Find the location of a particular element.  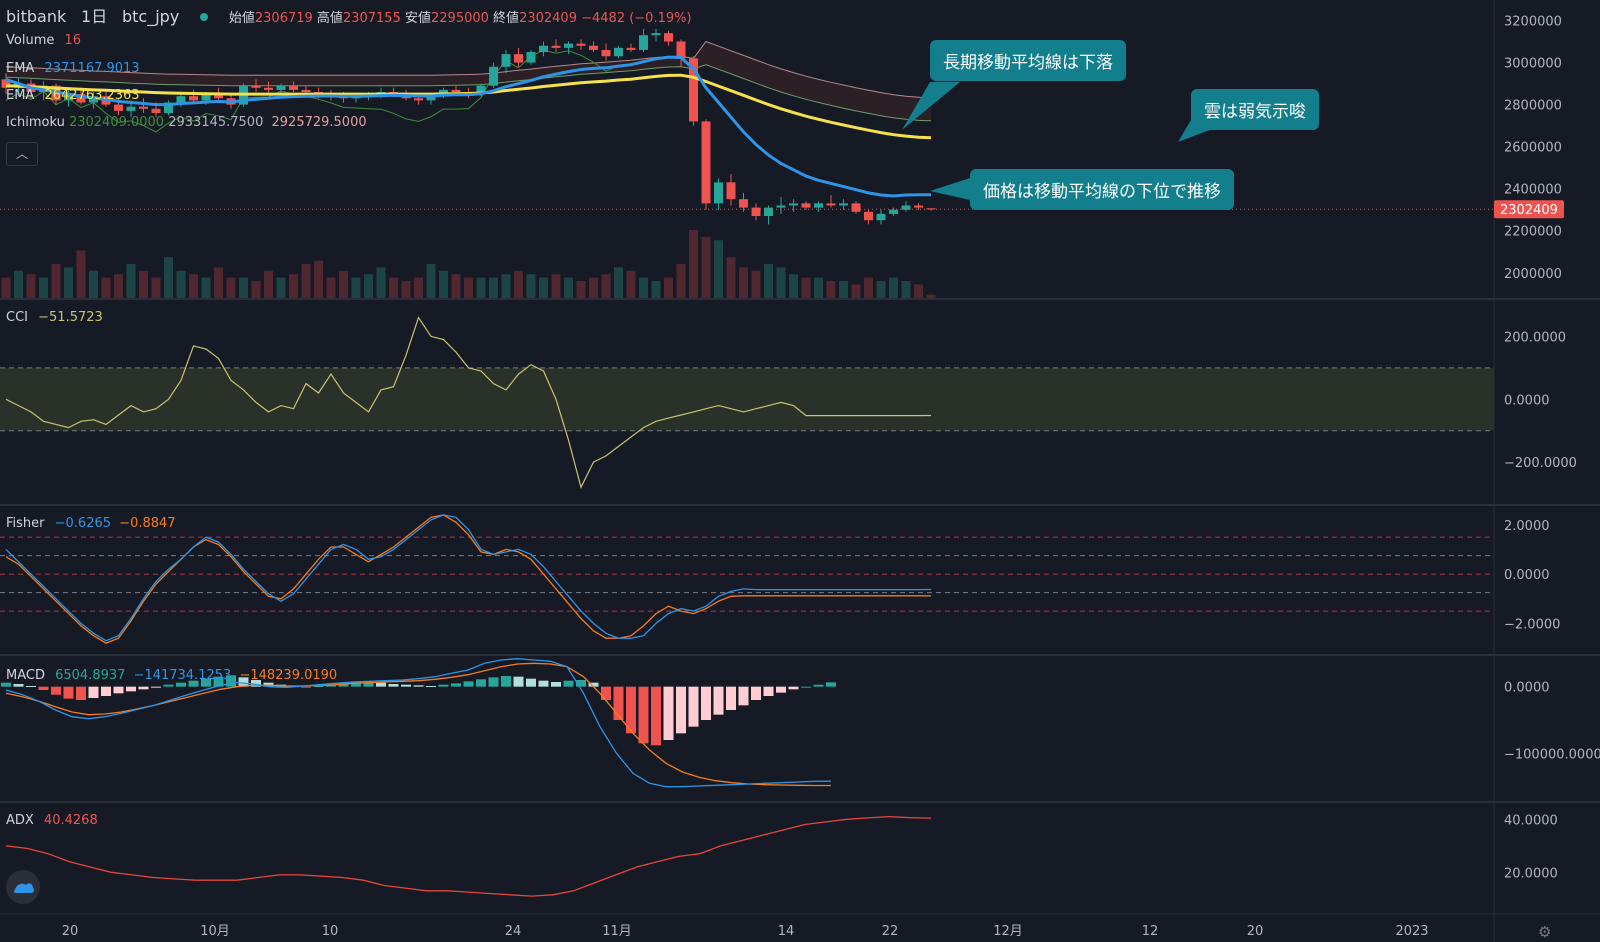

interval-label: 1日 is located at coordinates (94, 16).